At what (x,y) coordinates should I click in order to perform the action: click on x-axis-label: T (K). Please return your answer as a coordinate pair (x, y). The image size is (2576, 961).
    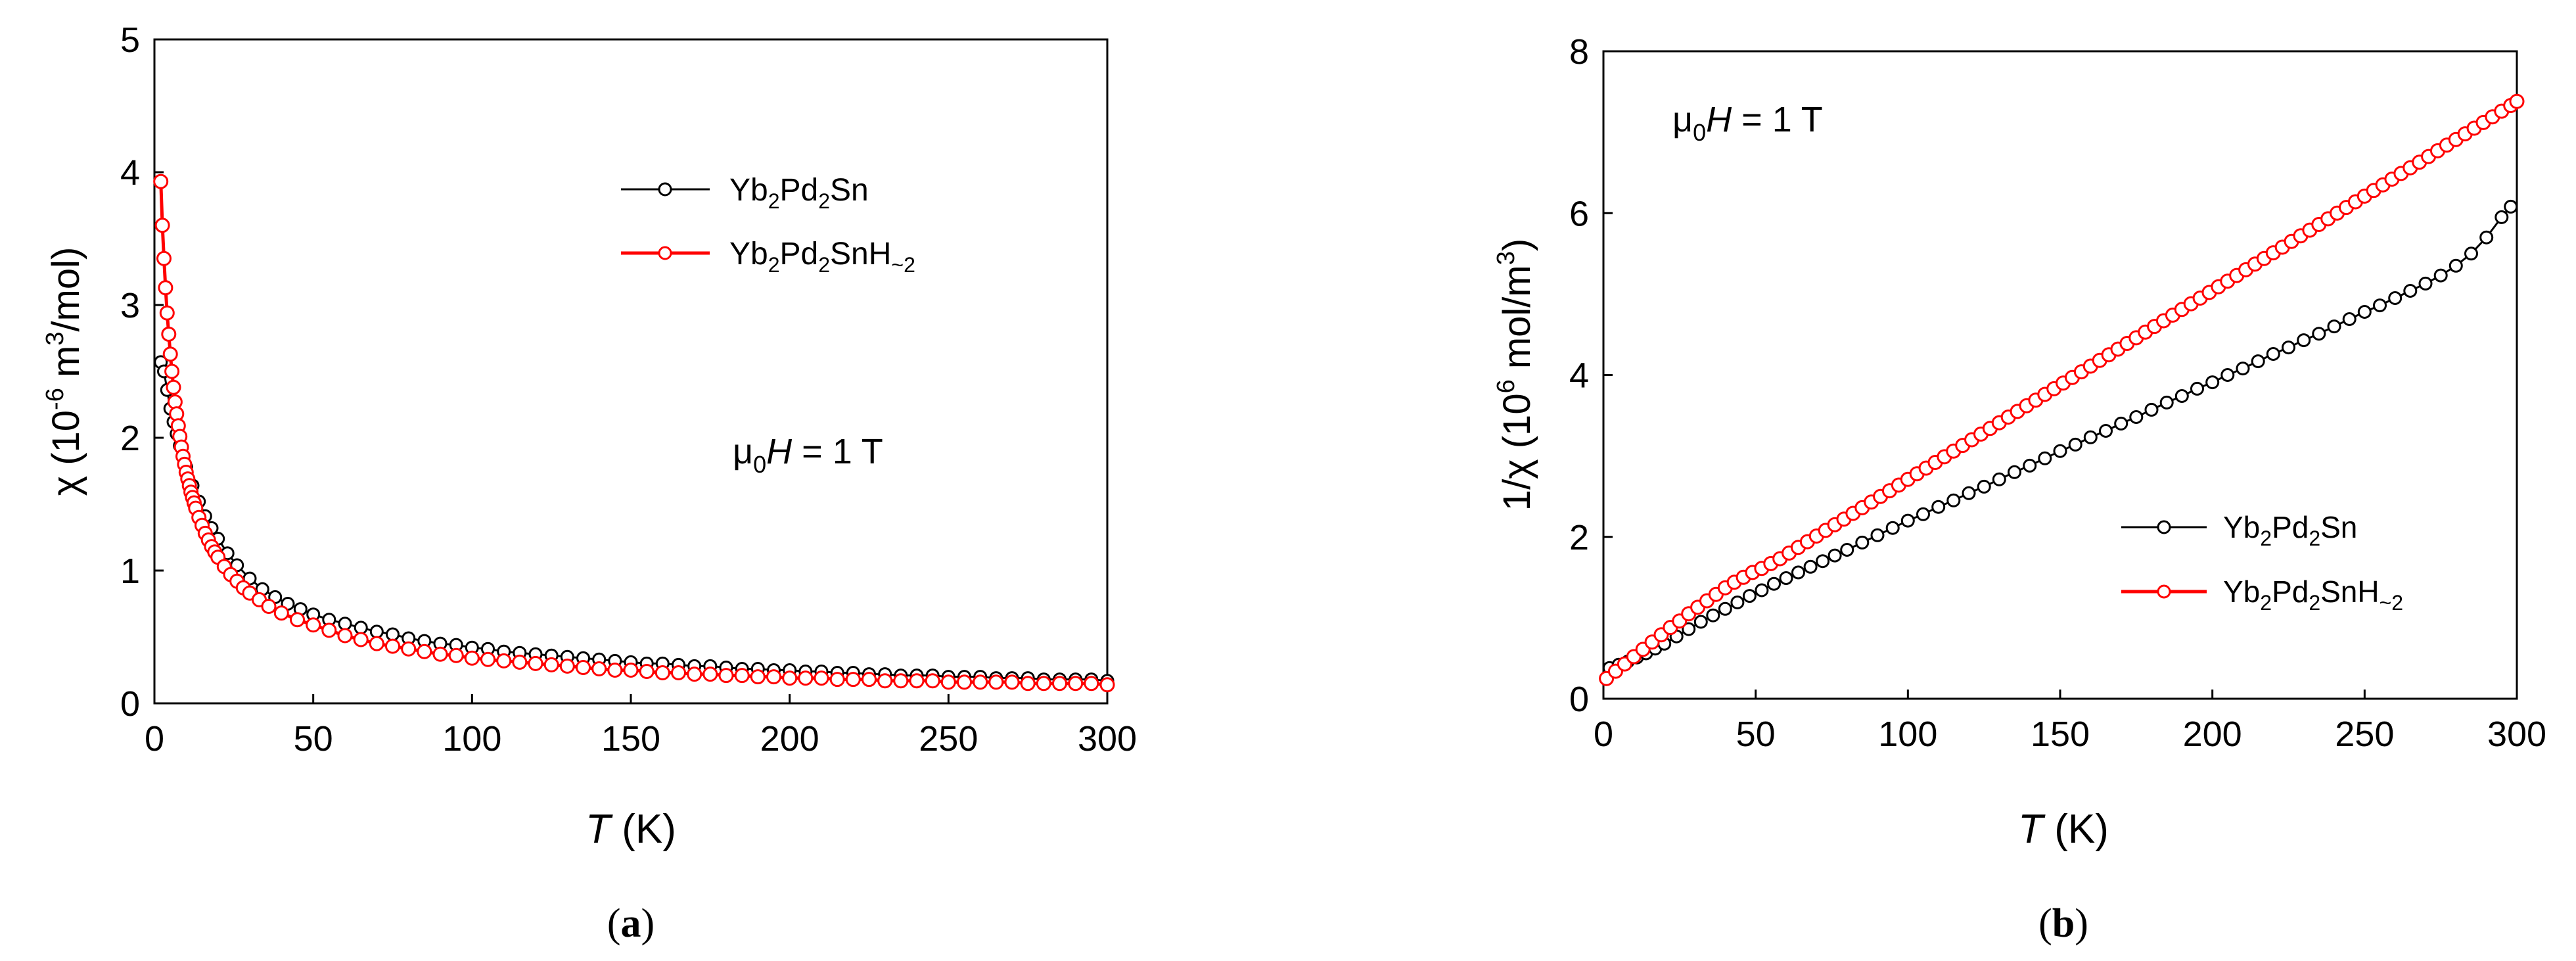
    Looking at the image, I should click on (2063, 829).